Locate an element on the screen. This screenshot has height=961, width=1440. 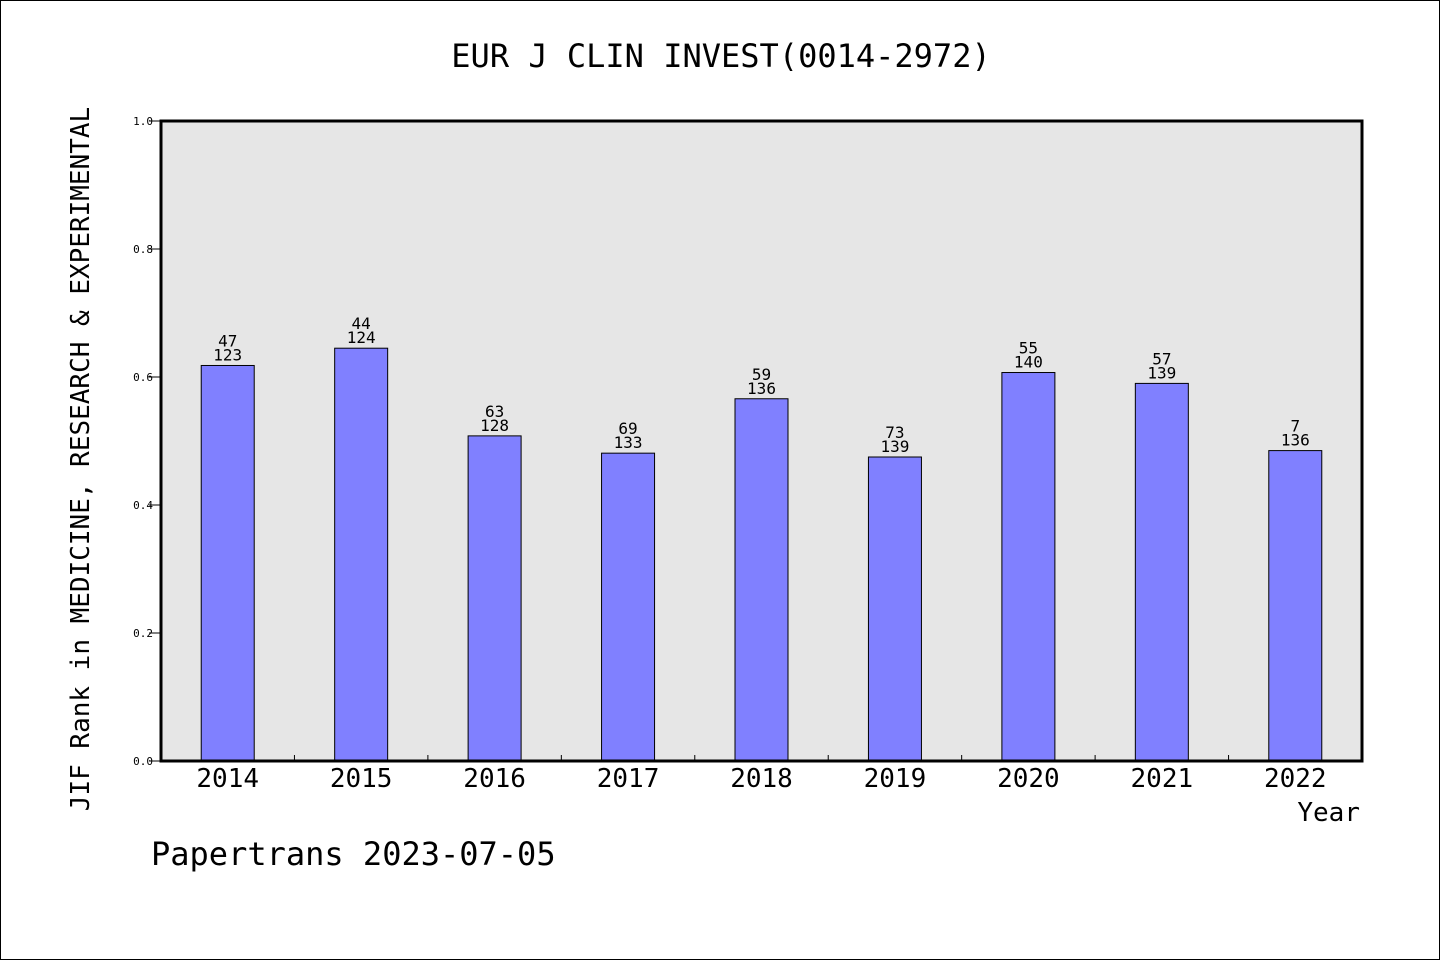
bar-rank-label: 57 is located at coordinates (1161, 358).